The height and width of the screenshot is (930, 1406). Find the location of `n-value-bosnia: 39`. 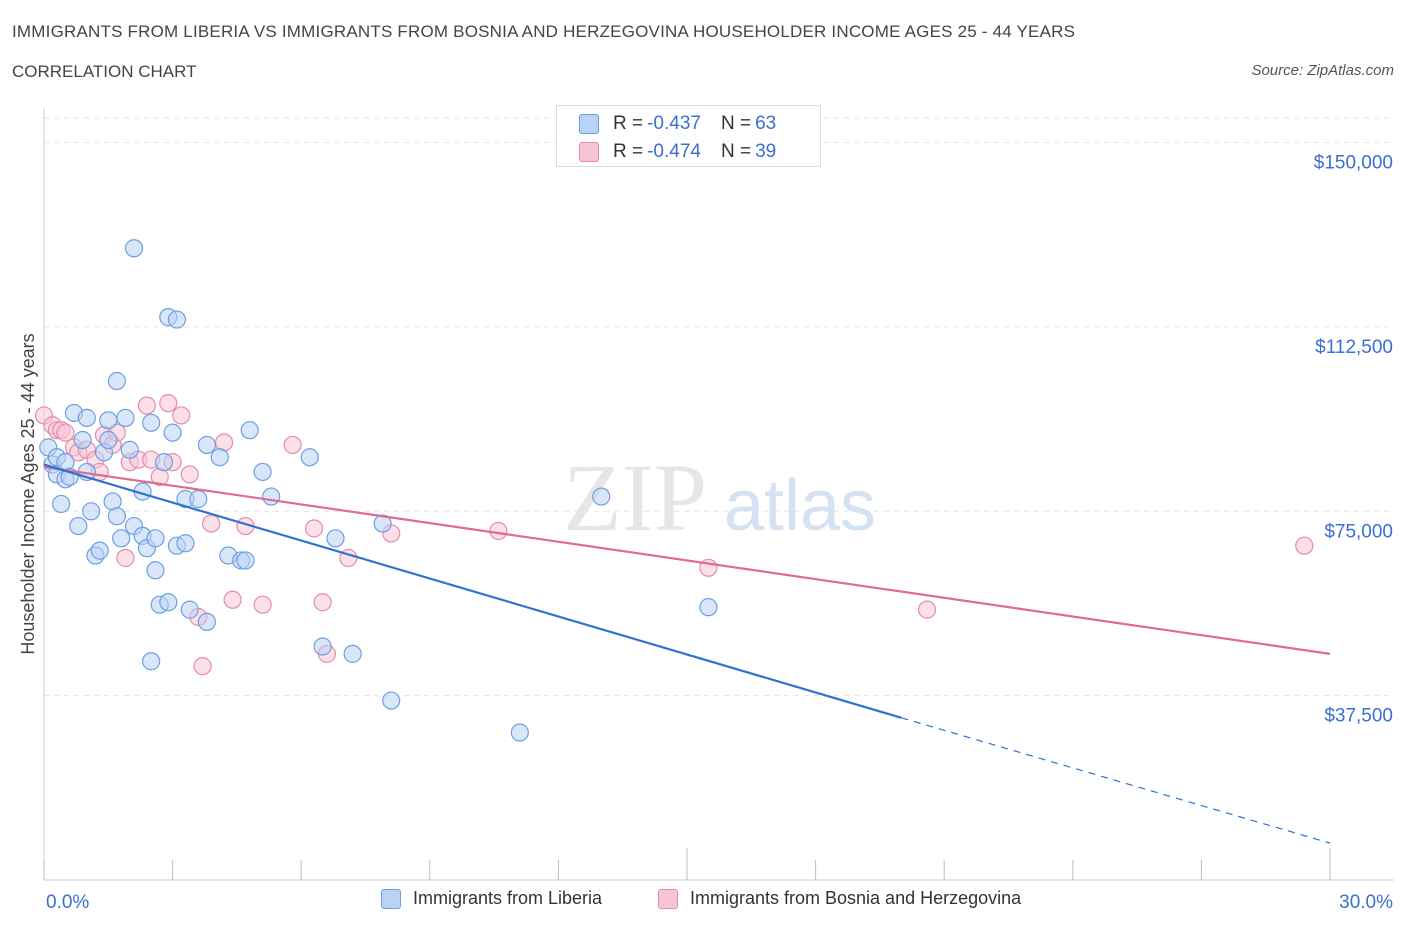

n-value-bosnia: 39 is located at coordinates (766, 151).